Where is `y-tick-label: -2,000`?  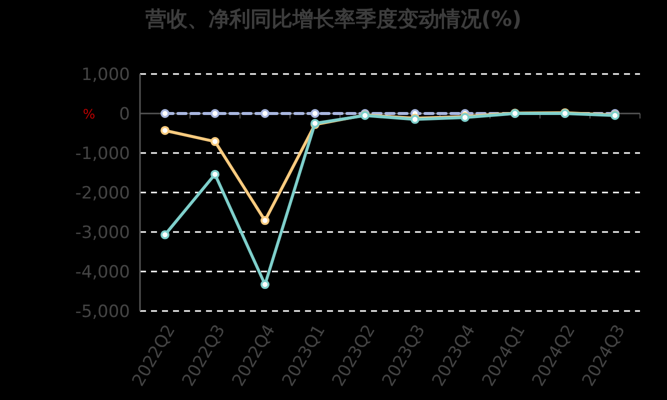 y-tick-label: -2,000 is located at coordinates (102, 194).